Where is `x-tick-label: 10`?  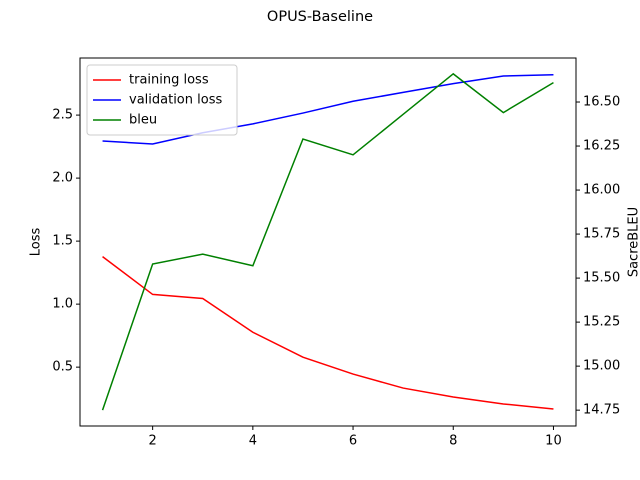 x-tick-label: 10 is located at coordinates (553, 441).